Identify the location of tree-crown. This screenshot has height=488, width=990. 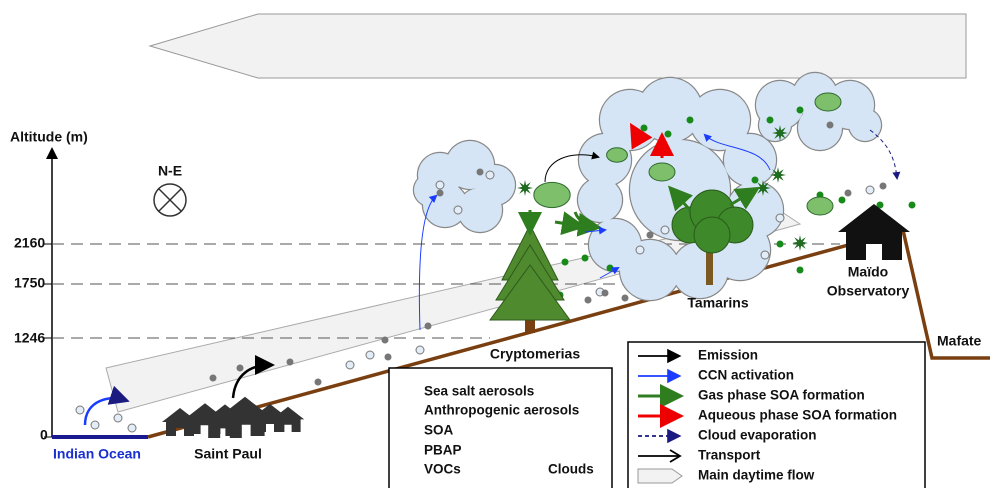
(712, 235).